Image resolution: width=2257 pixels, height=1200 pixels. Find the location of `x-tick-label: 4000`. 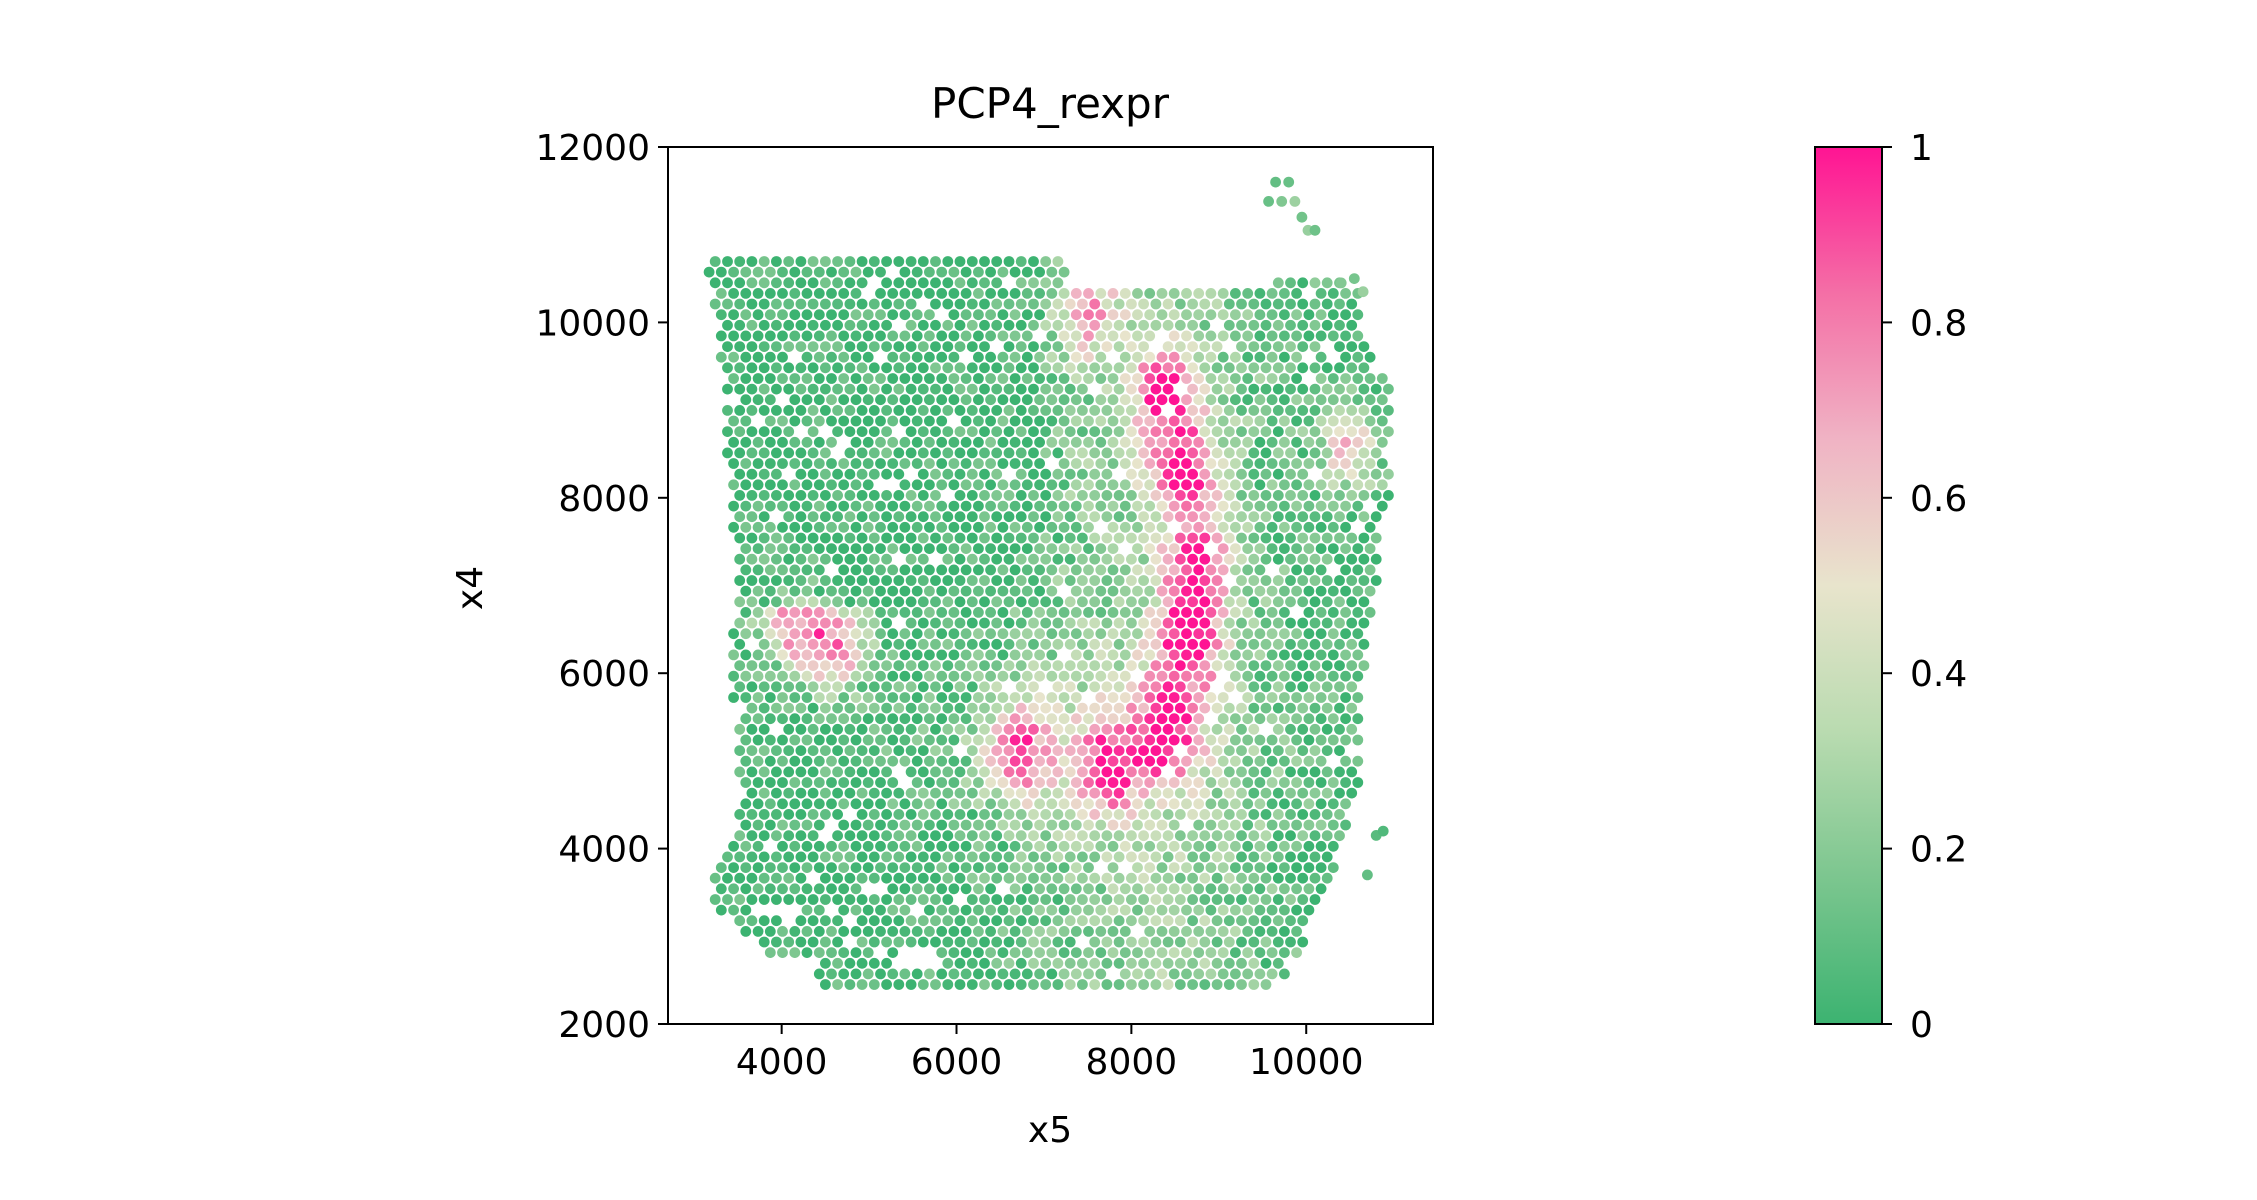

x-tick-label: 4000 is located at coordinates (782, 1062).